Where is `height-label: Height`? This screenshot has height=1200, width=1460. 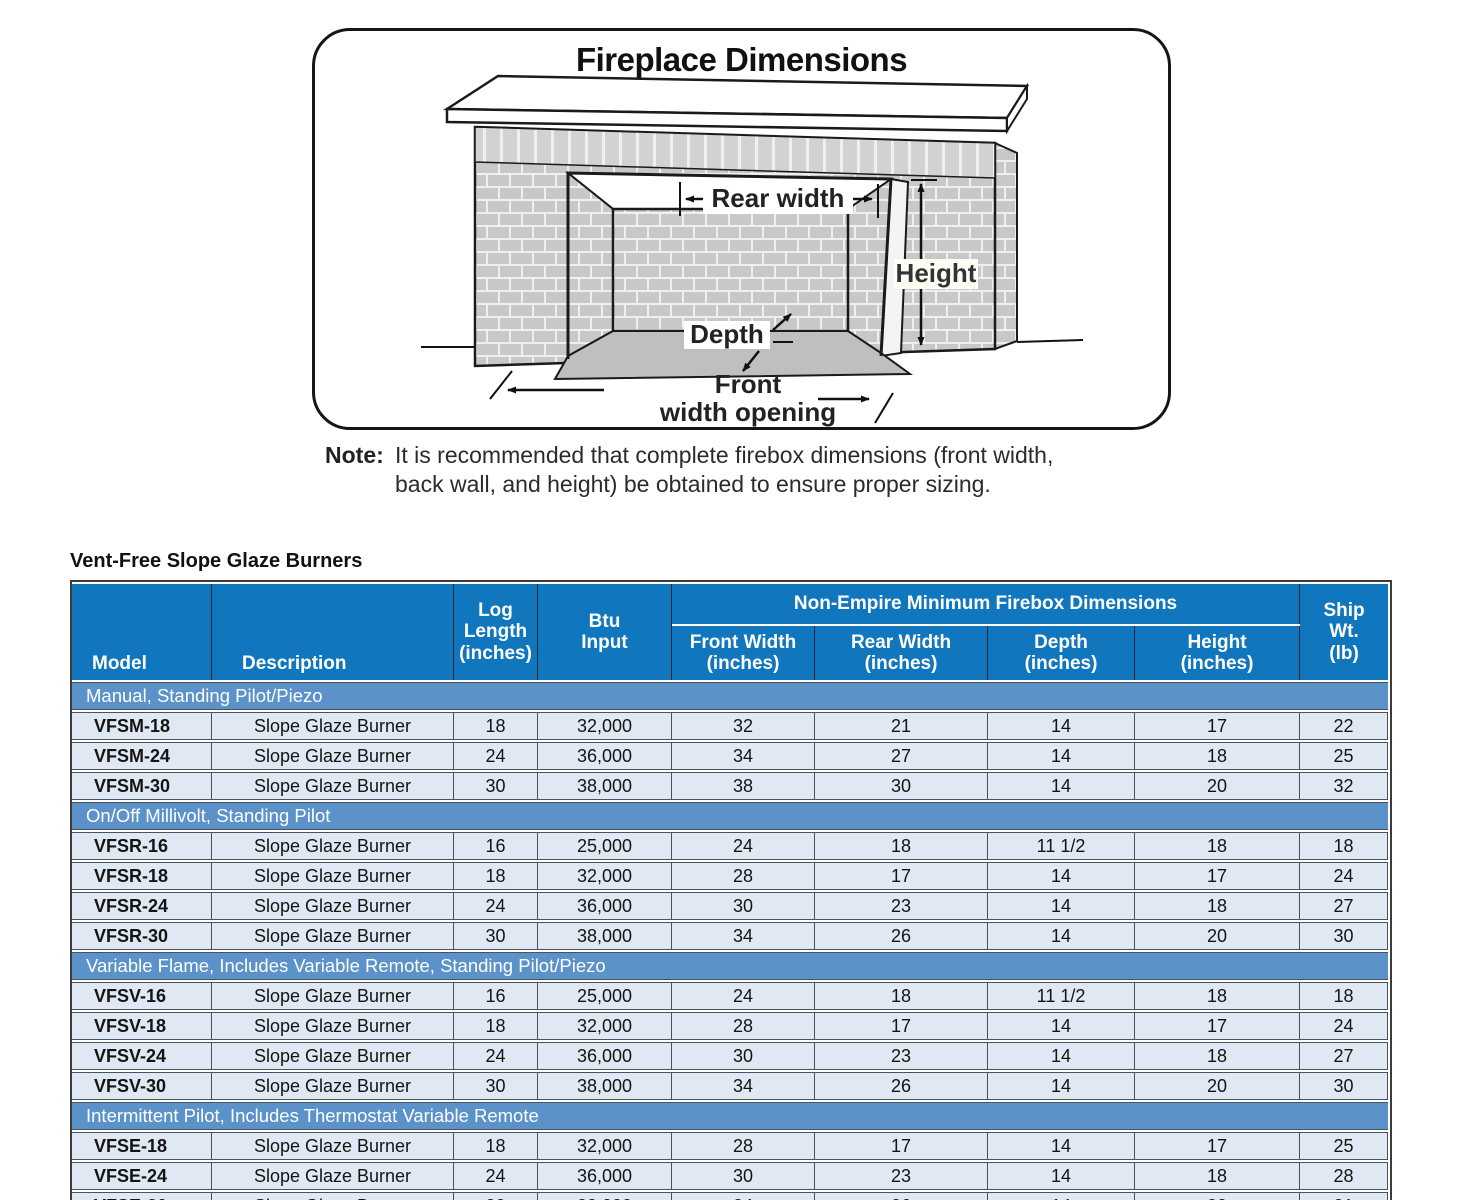
height-label: Height is located at coordinates (936, 273).